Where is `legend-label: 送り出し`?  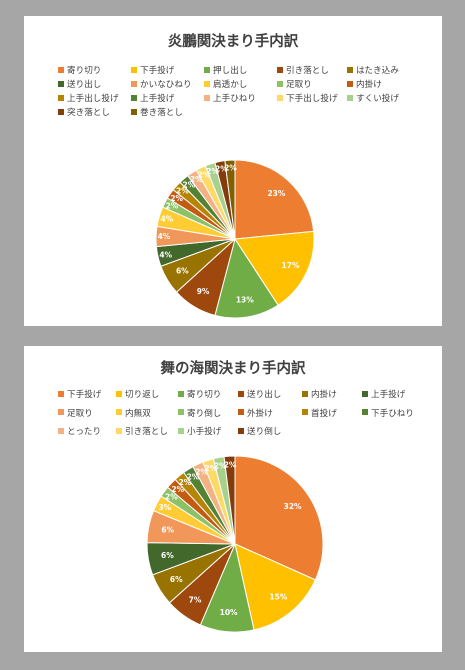 legend-label: 送り出し is located at coordinates (84, 85).